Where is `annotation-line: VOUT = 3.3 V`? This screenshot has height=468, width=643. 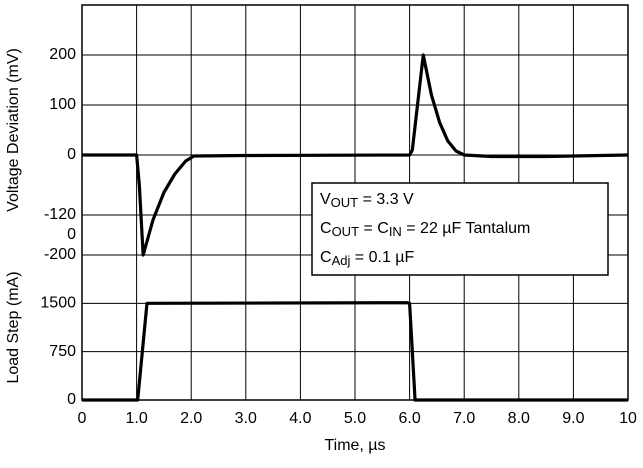 annotation-line: VOUT = 3.3 V is located at coordinates (367, 200).